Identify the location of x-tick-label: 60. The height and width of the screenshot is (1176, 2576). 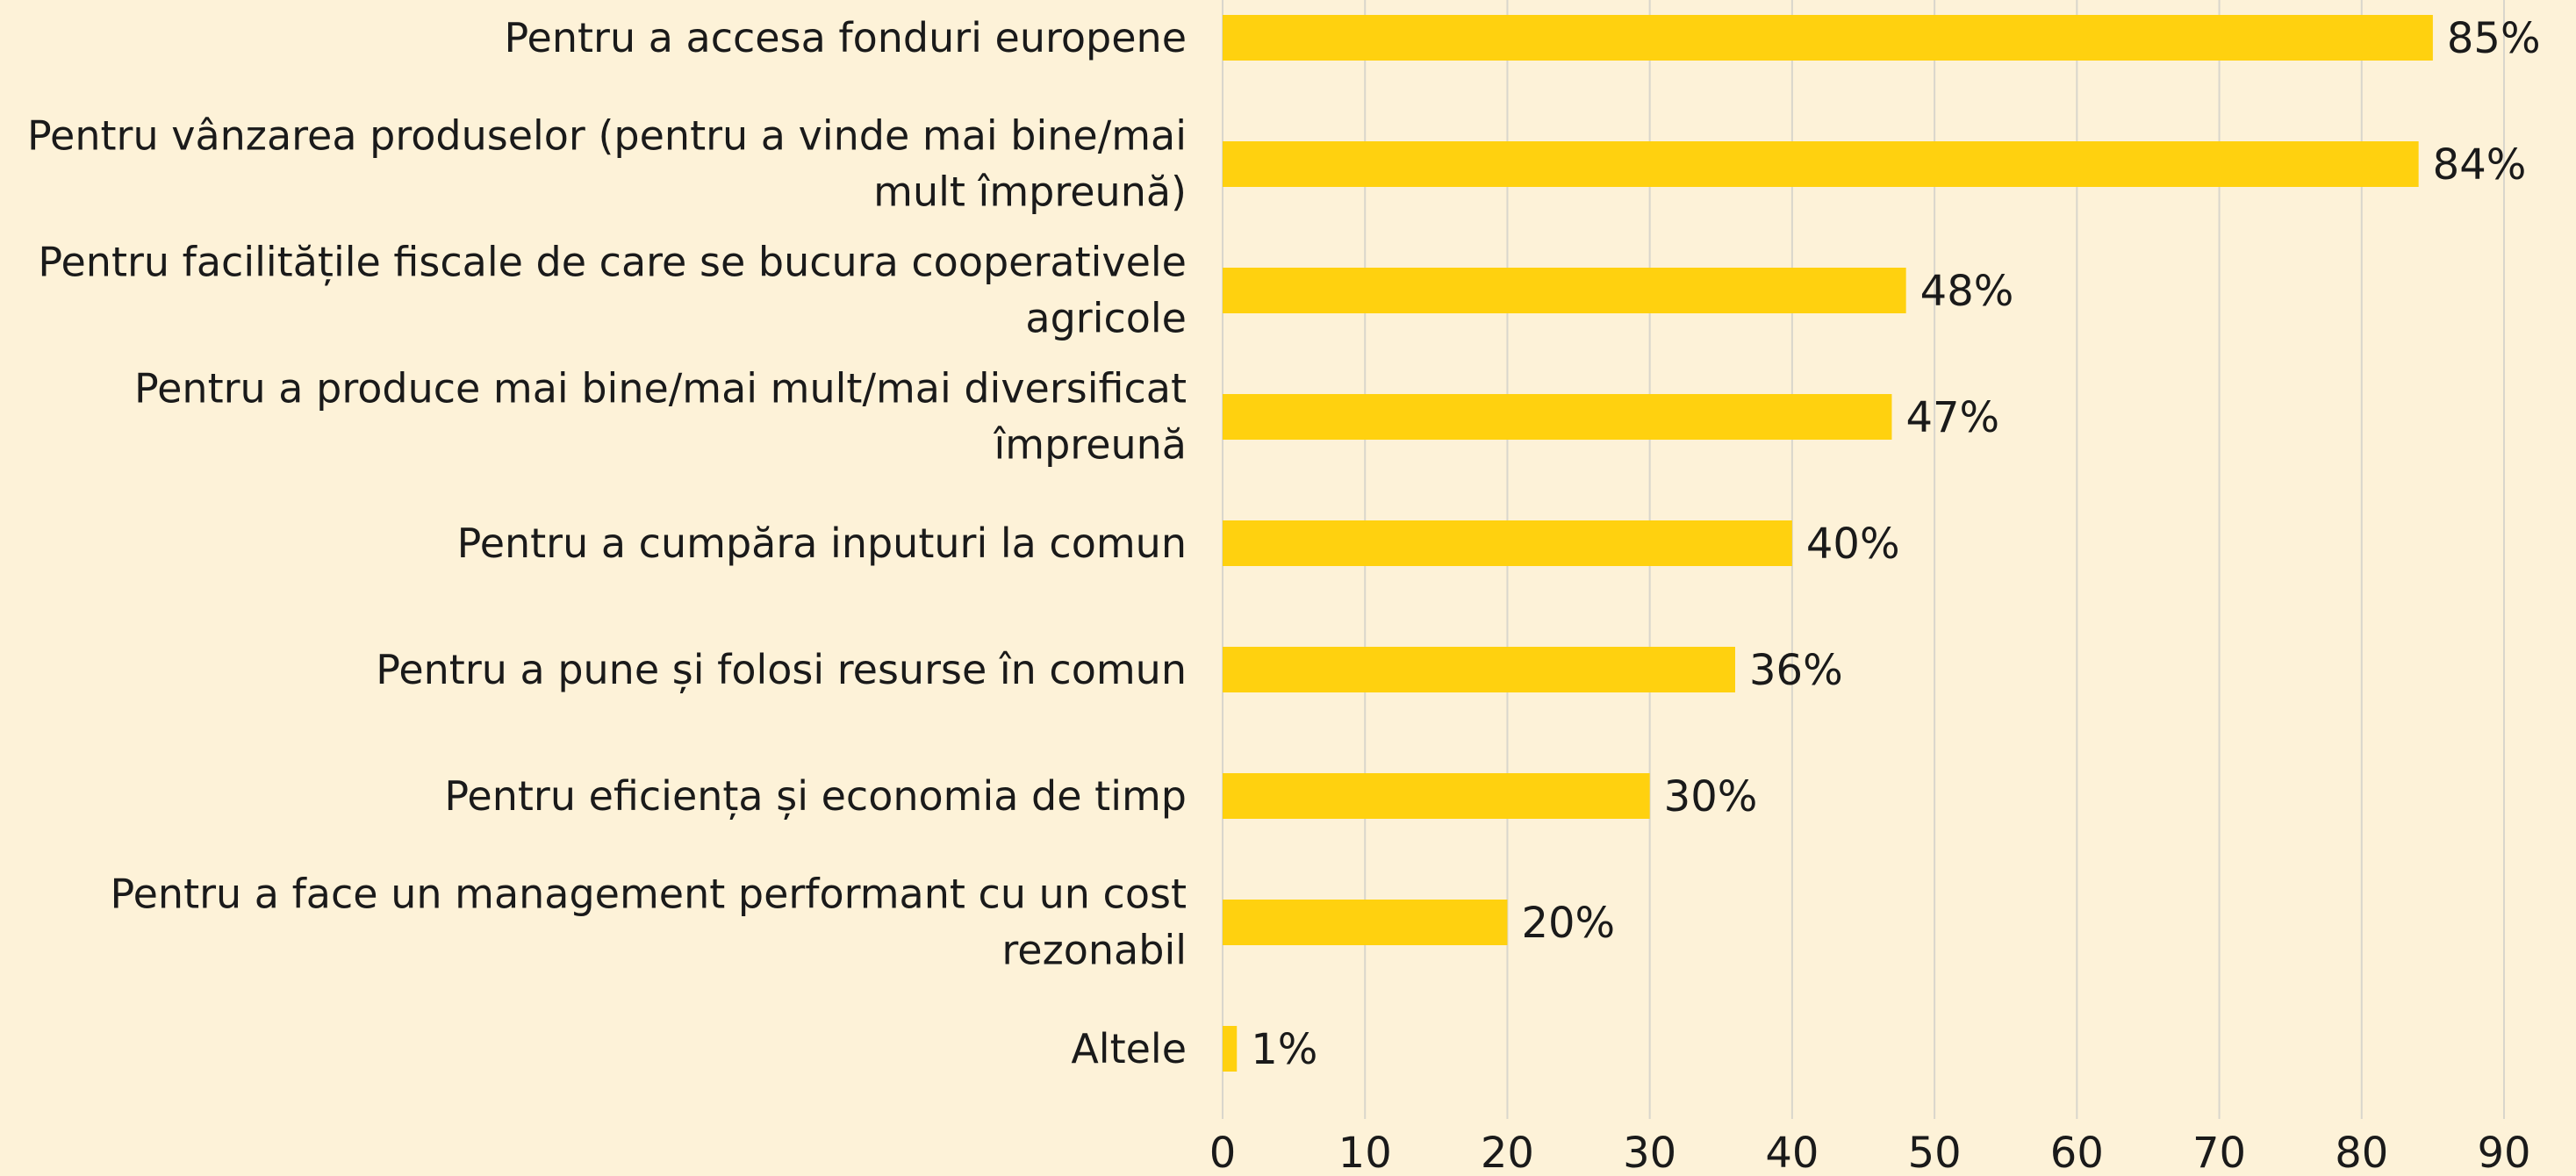
(2077, 1152).